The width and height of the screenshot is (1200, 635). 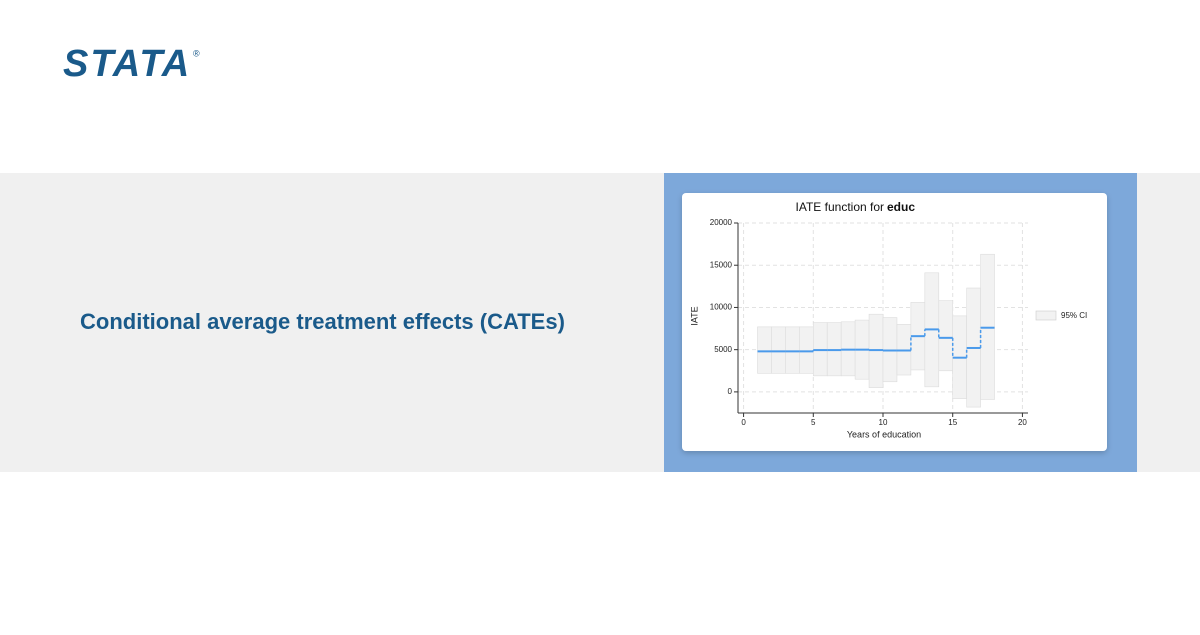 What do you see at coordinates (952, 422) in the screenshot?
I see `x-tick-label: 15` at bounding box center [952, 422].